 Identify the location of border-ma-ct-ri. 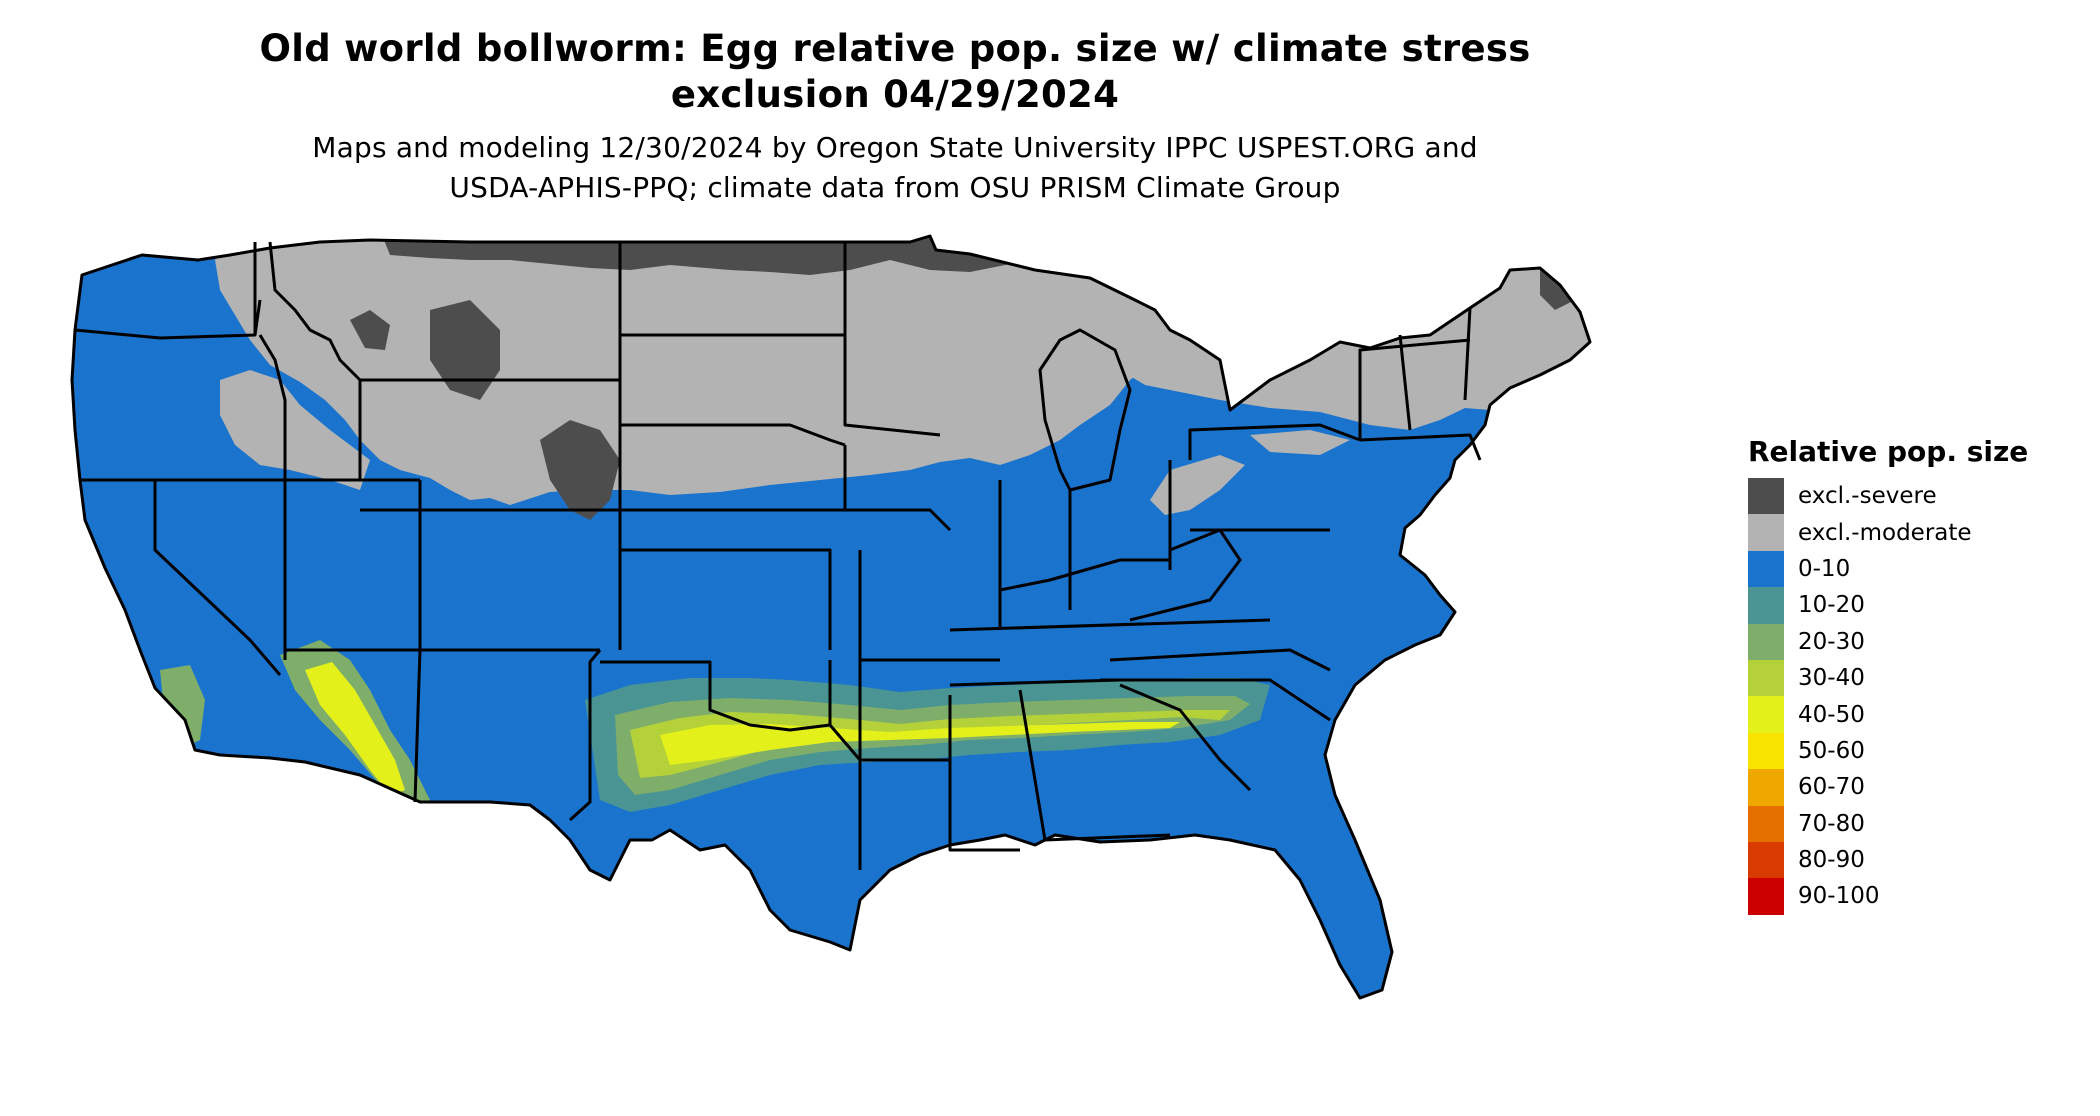
(1420, 447).